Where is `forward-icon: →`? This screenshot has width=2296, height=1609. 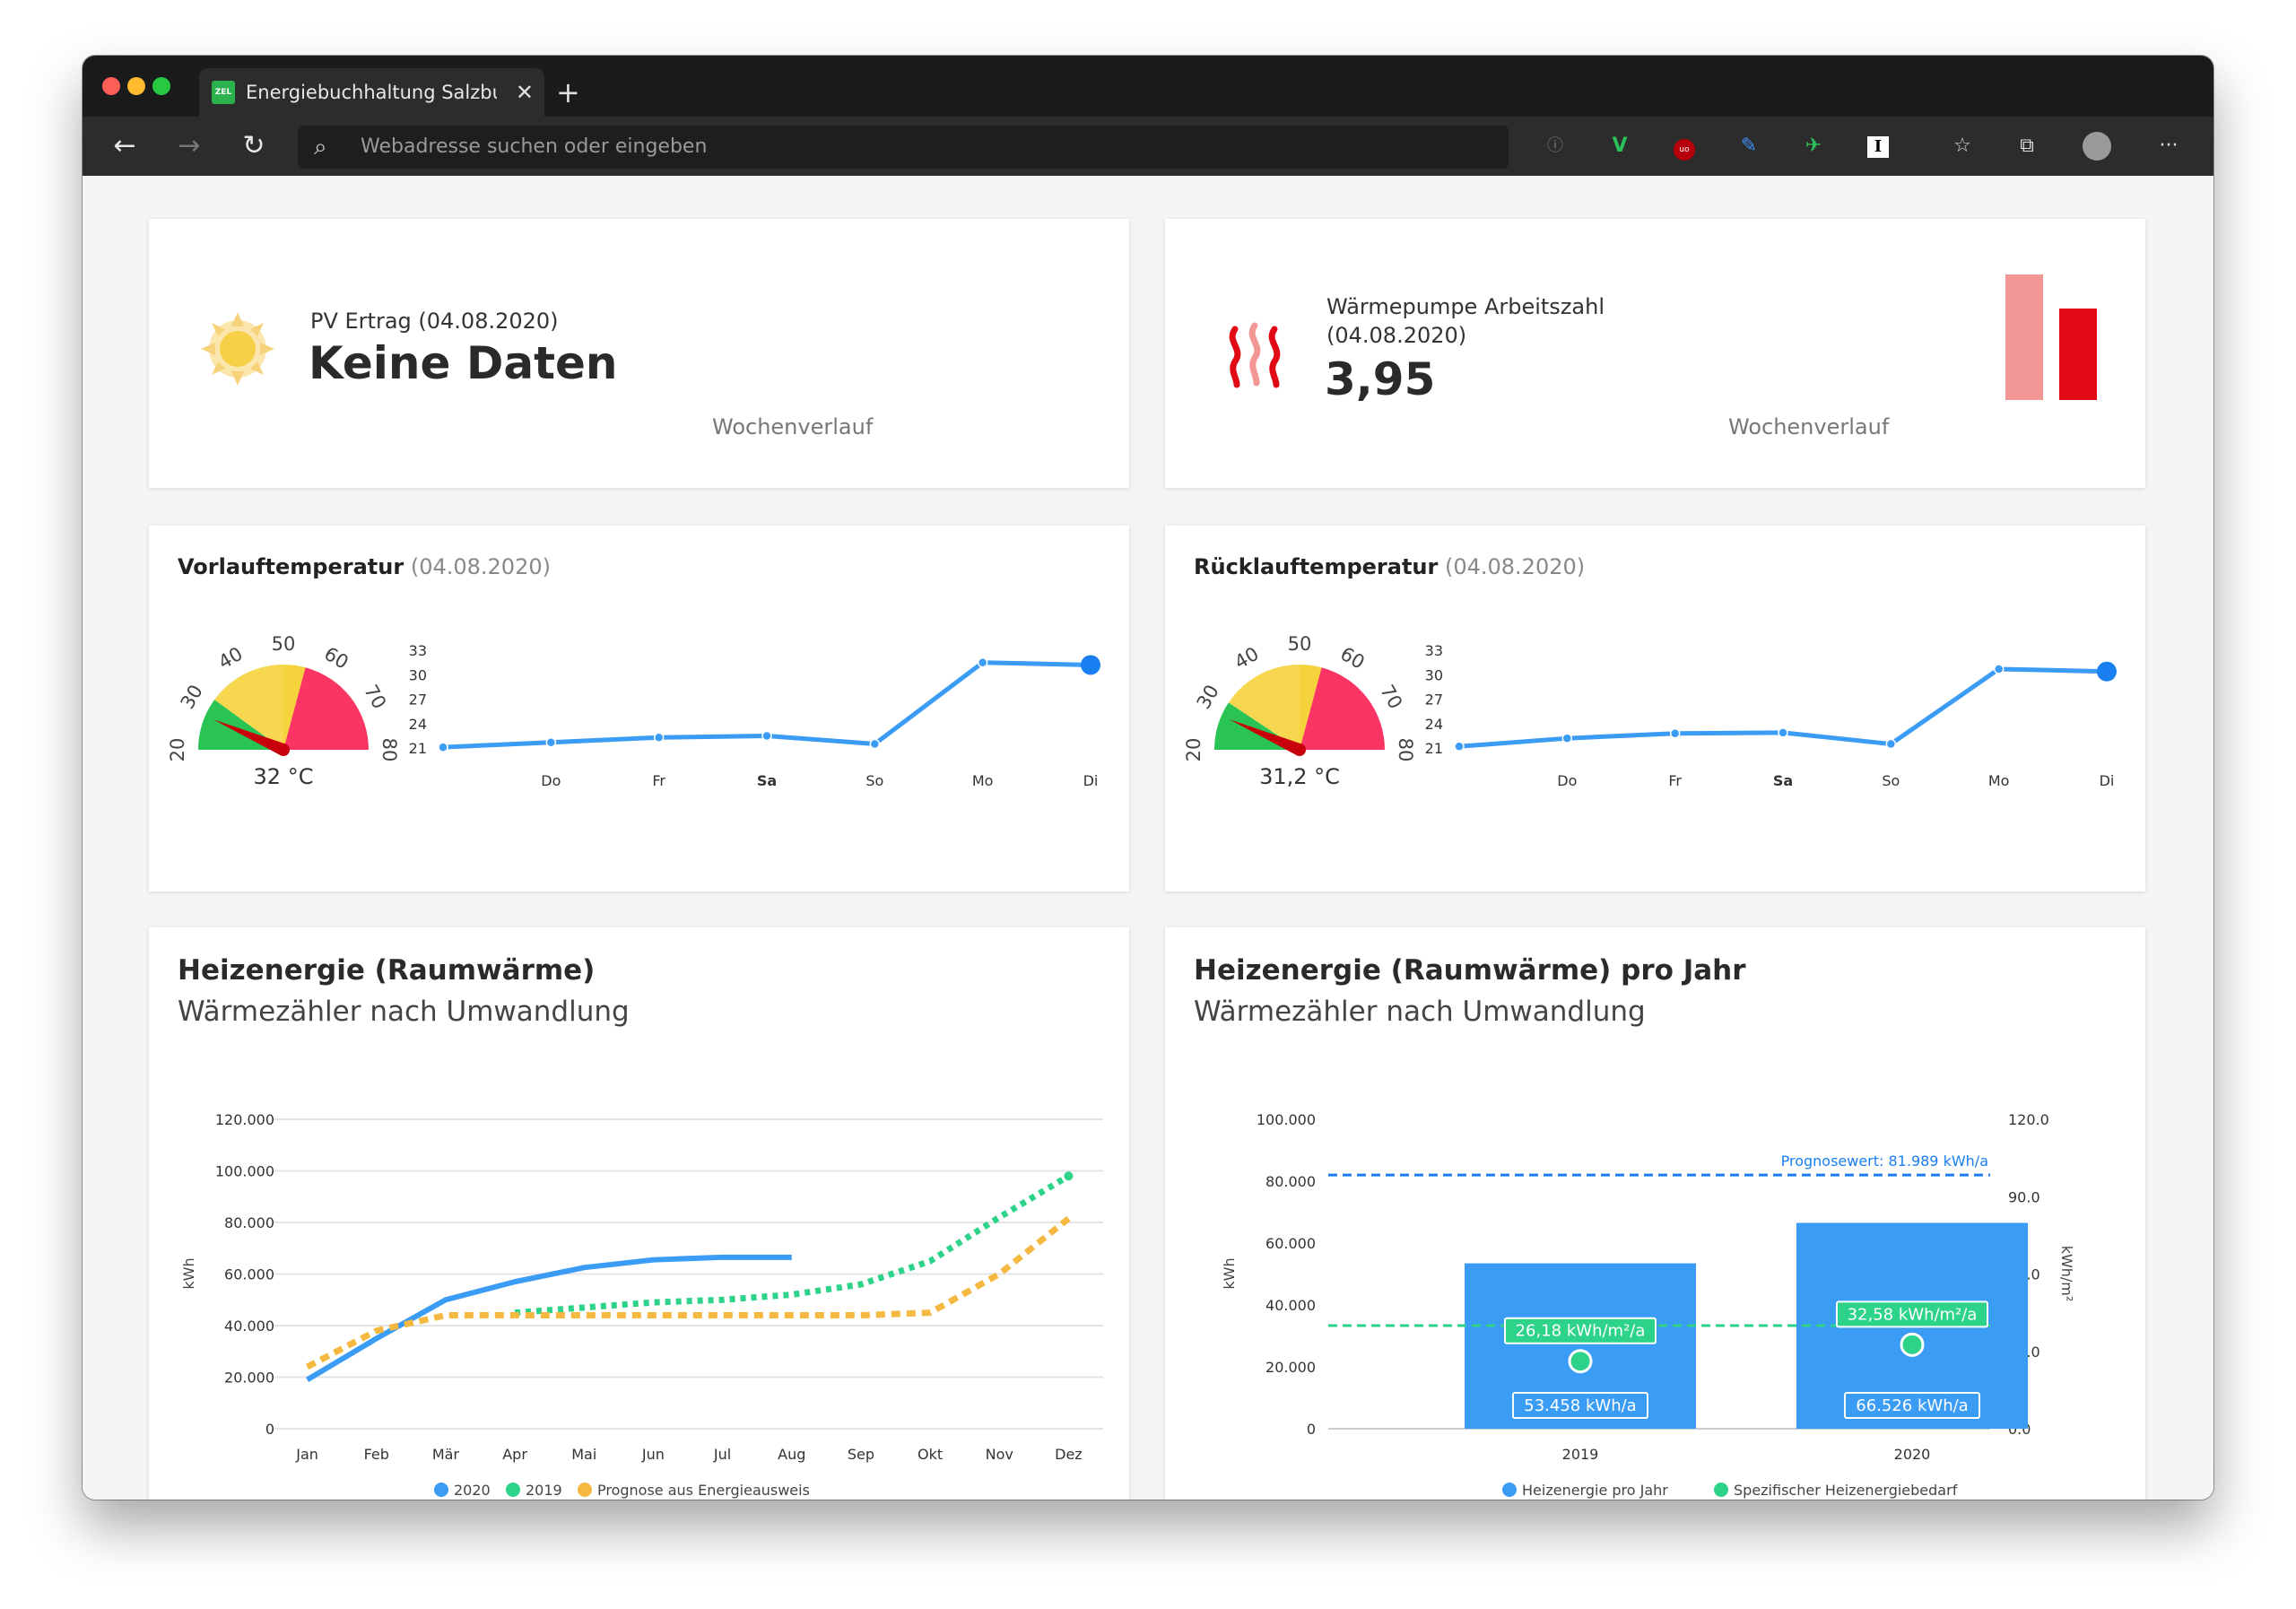 forward-icon: → is located at coordinates (189, 145).